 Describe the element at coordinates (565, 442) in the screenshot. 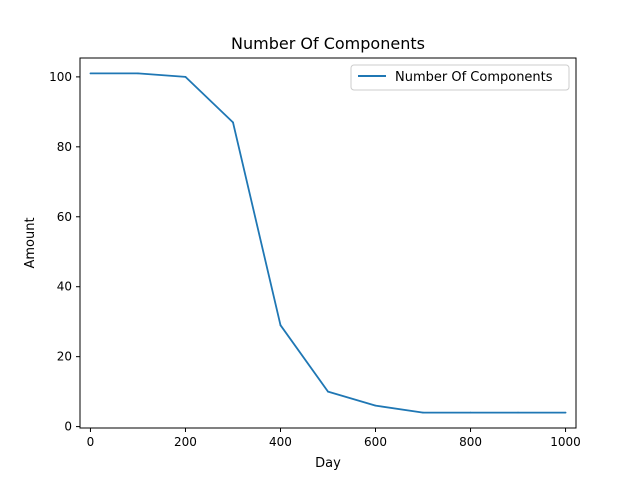

I see `x-tick-label: 1000` at that location.